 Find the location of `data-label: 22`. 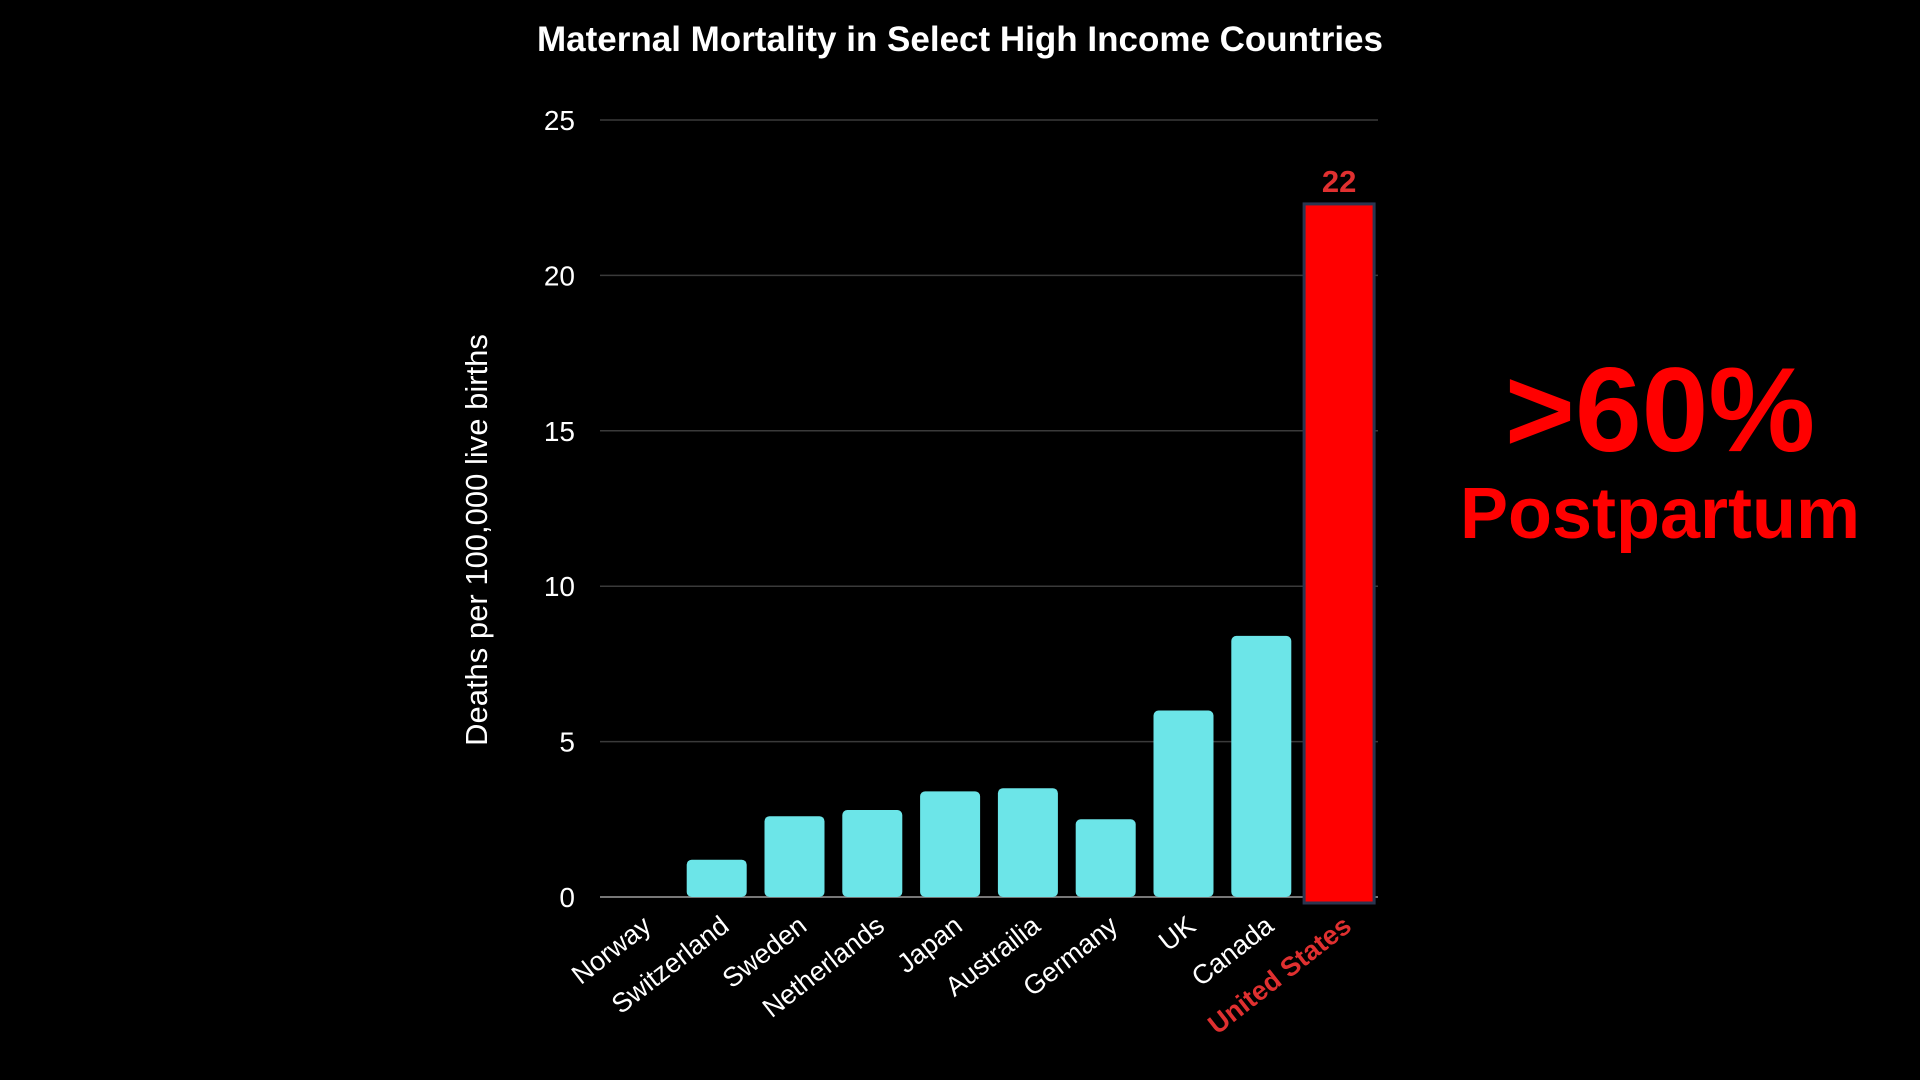

data-label: 22 is located at coordinates (1339, 181).